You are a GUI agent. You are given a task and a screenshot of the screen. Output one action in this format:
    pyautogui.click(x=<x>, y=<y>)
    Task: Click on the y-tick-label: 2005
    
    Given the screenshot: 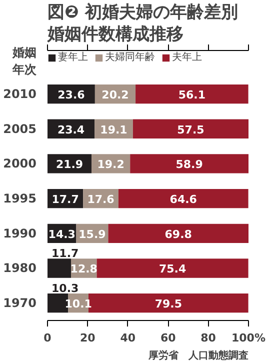 What is the action you would take?
    pyautogui.click(x=20, y=129)
    